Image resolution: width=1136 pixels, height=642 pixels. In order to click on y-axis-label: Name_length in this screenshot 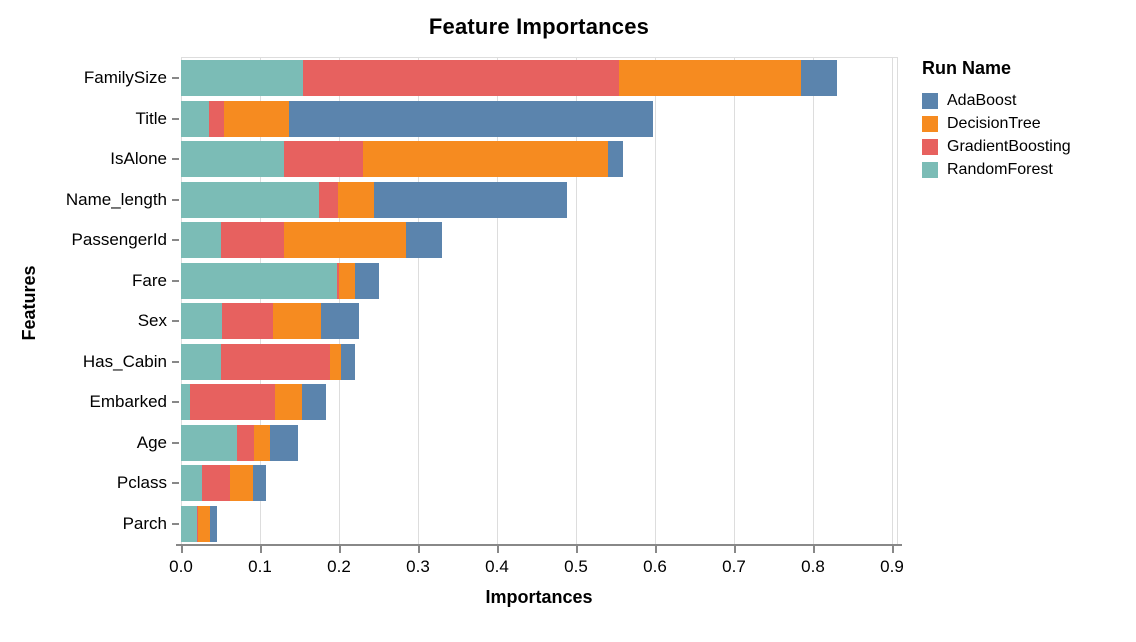, I will do `click(116, 199)`.